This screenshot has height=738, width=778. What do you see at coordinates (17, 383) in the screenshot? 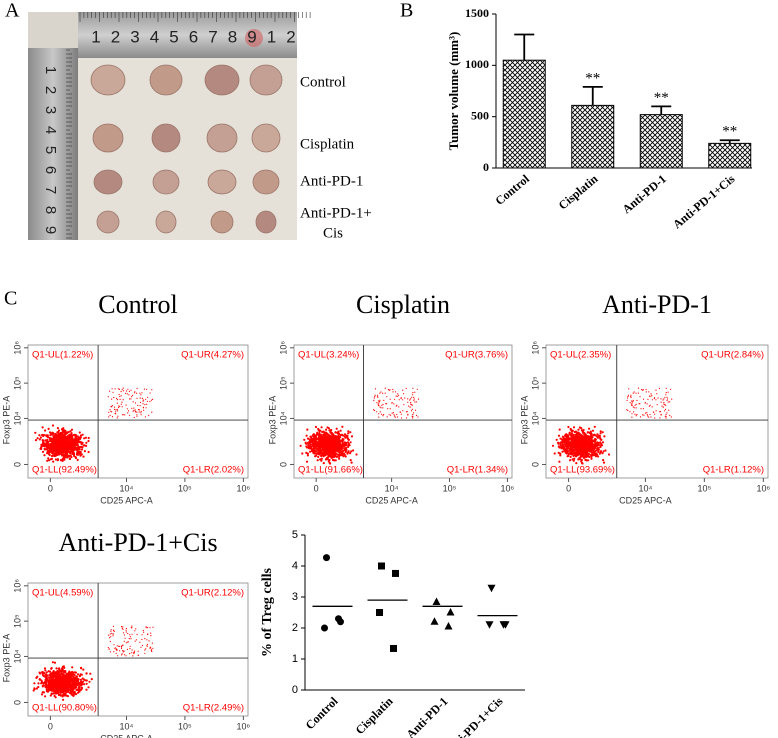
I see `y-tick-label: 10⁵` at bounding box center [17, 383].